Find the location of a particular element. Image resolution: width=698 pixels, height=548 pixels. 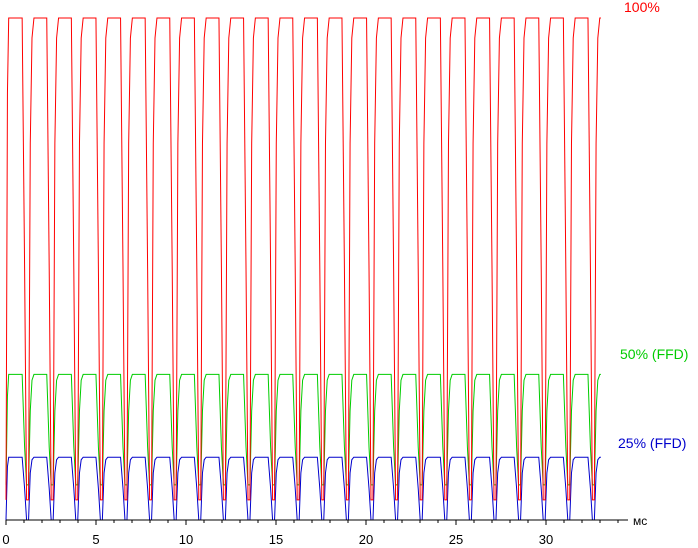

x-tick-label-5: 5 is located at coordinates (95, 539).